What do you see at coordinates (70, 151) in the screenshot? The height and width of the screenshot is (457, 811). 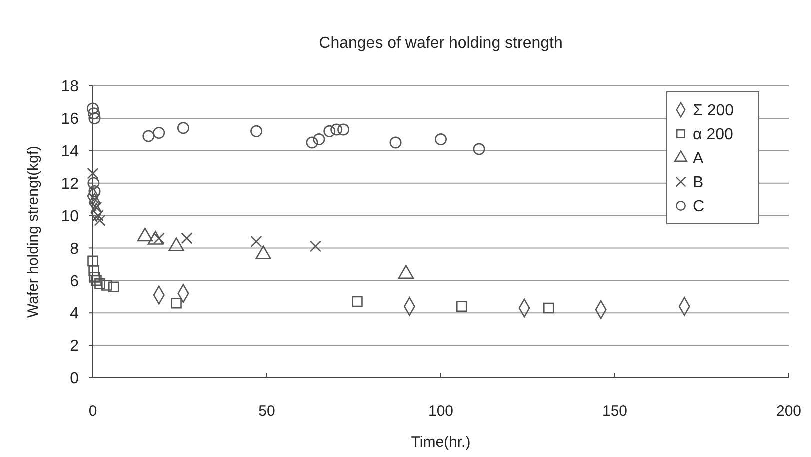 I see `y-tick-label: 14` at bounding box center [70, 151].